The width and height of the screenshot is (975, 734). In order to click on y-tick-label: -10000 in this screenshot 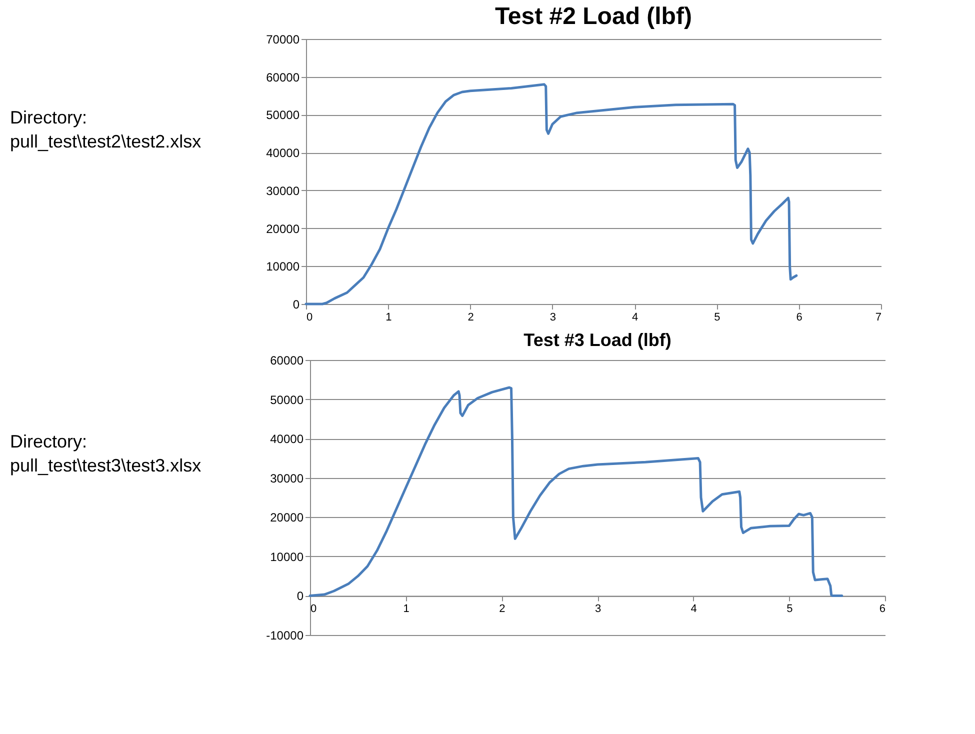, I will do `click(285, 635)`.